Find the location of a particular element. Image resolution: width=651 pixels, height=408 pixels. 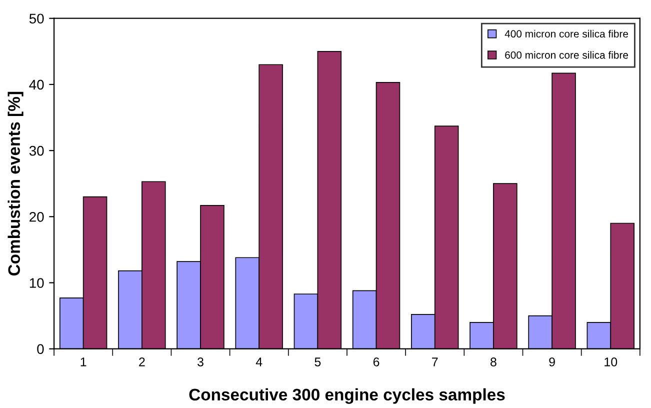

x-tick-label: 3 is located at coordinates (201, 362).